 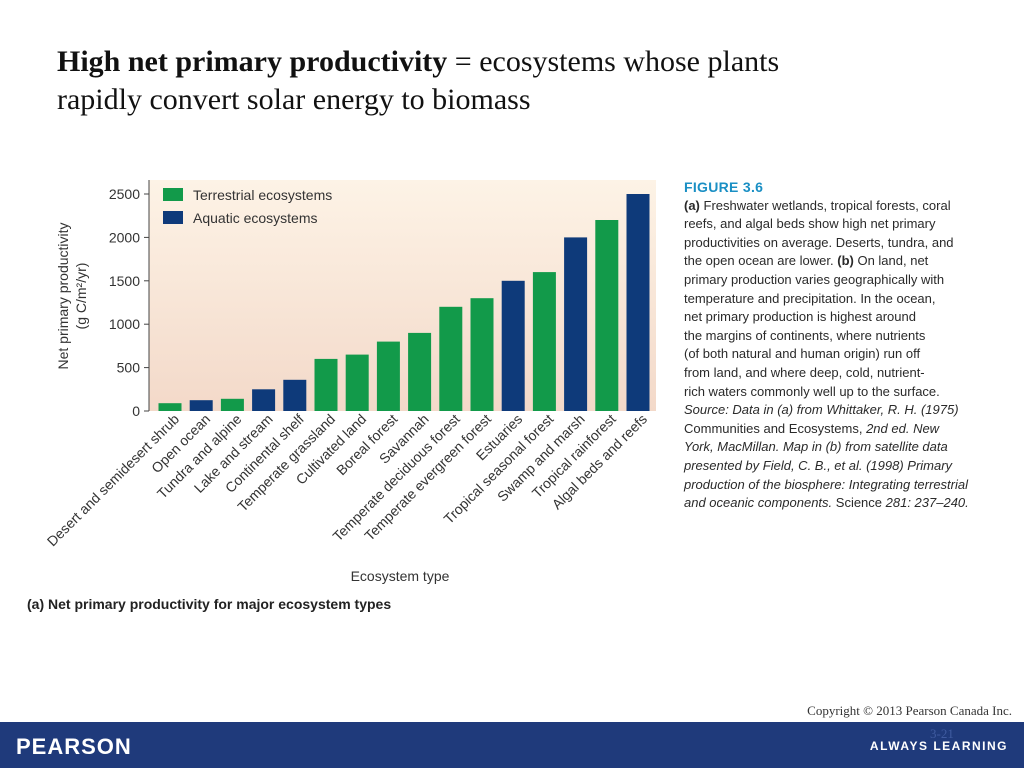 I want to click on footer-tagline: ALWAYS LEARNING, so click(x=938, y=746).